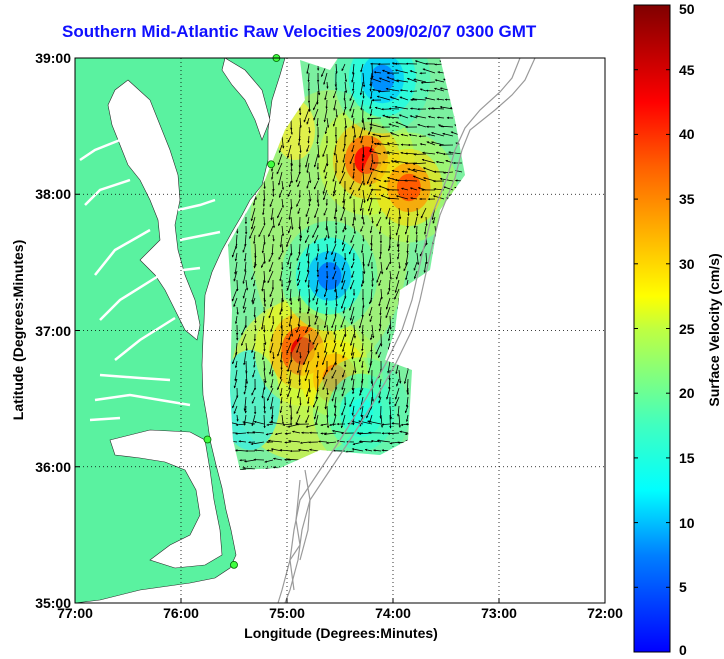 The height and width of the screenshot is (659, 724). What do you see at coordinates (393, 613) in the screenshot?
I see `x-tick-label: 74:00` at bounding box center [393, 613].